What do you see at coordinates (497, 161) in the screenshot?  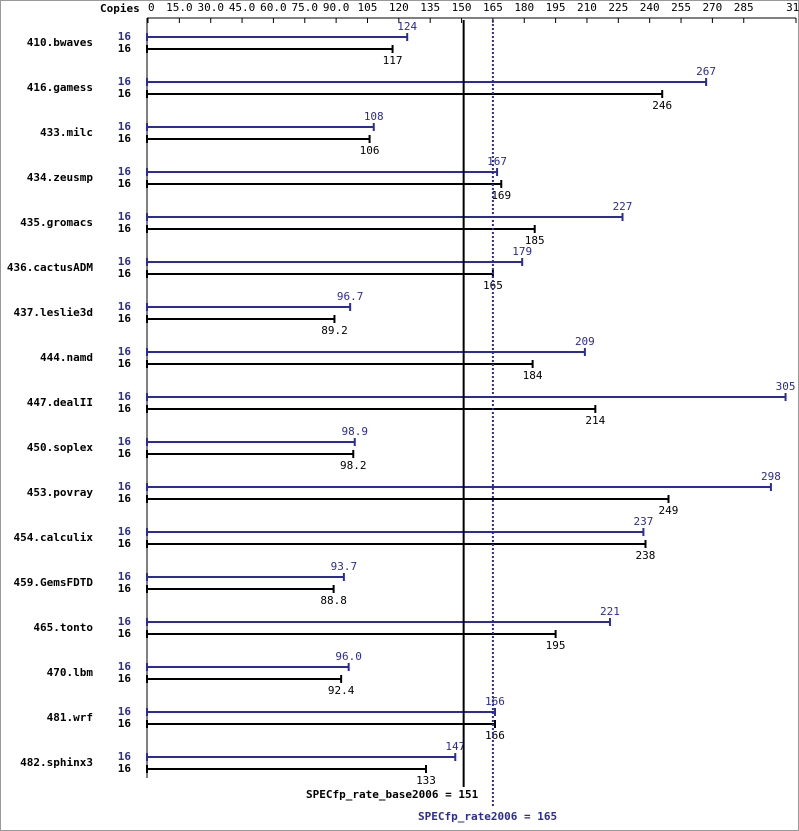 I see `value-label: 167` at bounding box center [497, 161].